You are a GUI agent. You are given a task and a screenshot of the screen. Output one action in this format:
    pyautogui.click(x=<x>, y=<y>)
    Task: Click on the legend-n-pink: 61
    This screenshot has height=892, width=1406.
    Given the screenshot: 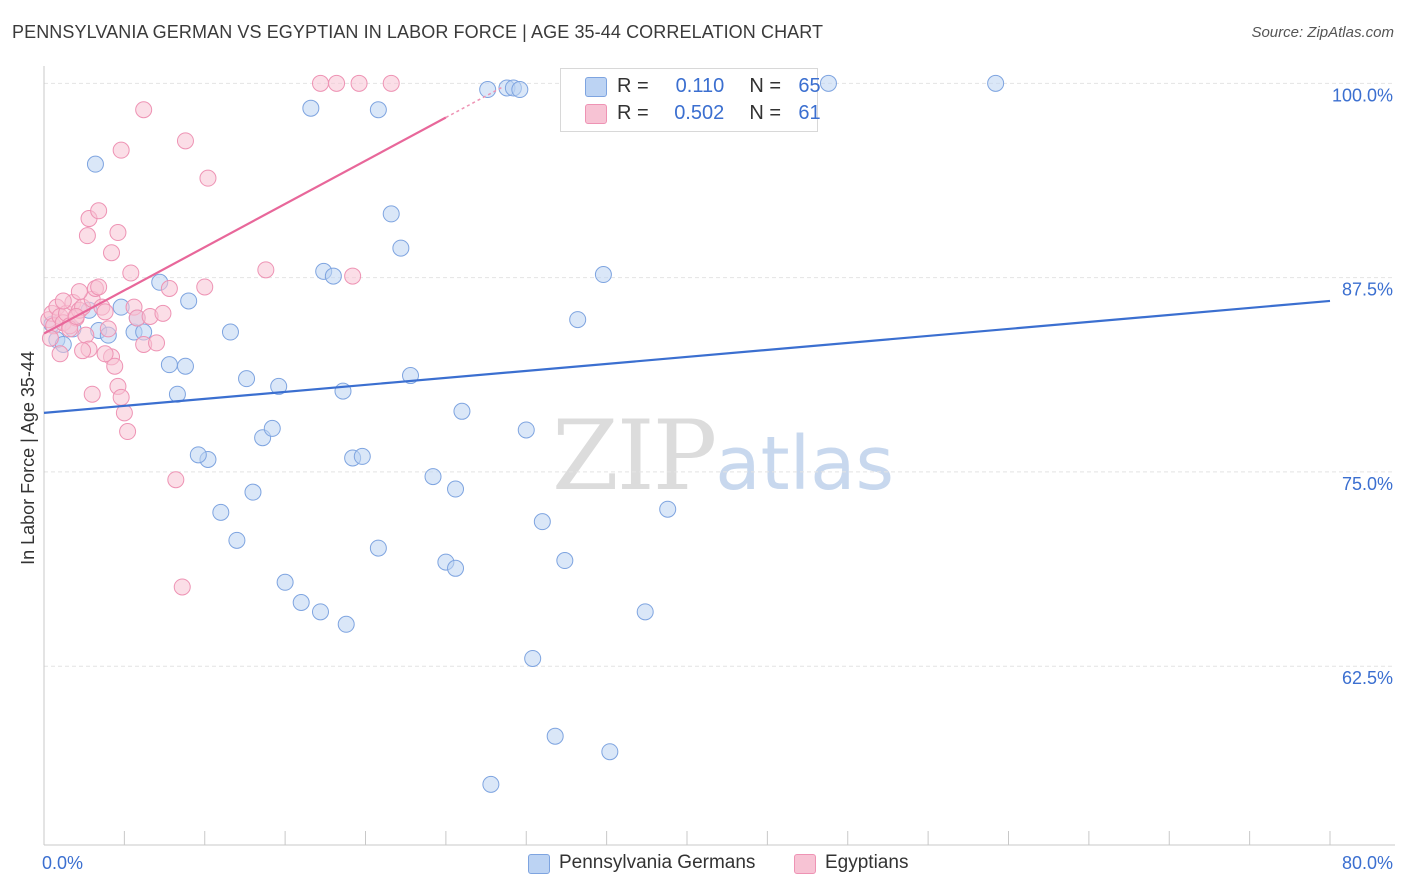 What is the action you would take?
    pyautogui.click(x=809, y=113)
    